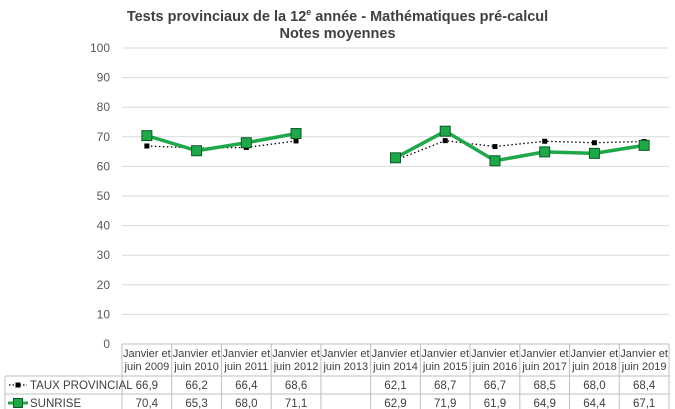  I want to click on category-label: juin 2010, so click(196, 367).